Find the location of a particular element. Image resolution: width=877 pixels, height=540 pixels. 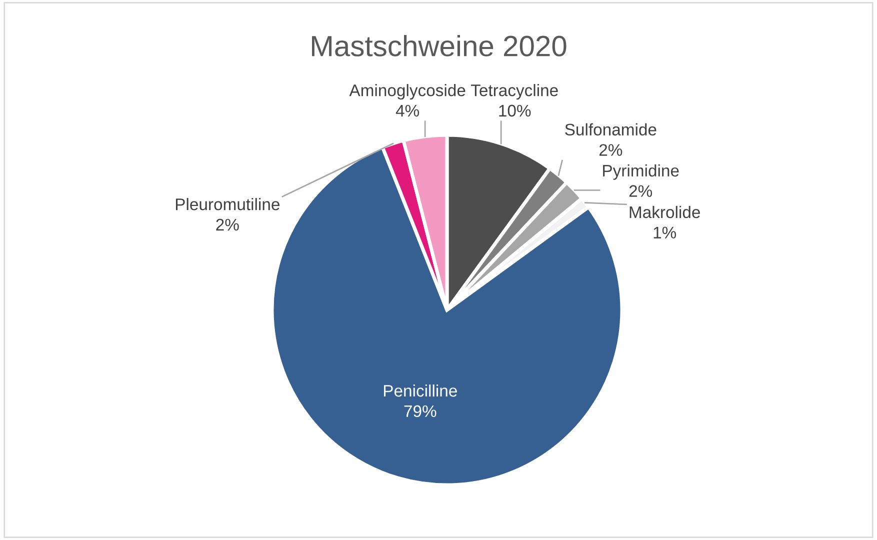

slice-label: Pleuromutiline is located at coordinates (228, 204).